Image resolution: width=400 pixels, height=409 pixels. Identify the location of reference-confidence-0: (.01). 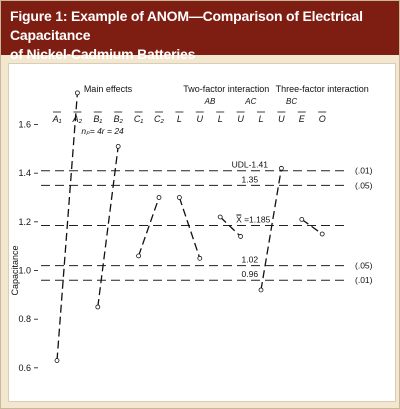
(364, 171).